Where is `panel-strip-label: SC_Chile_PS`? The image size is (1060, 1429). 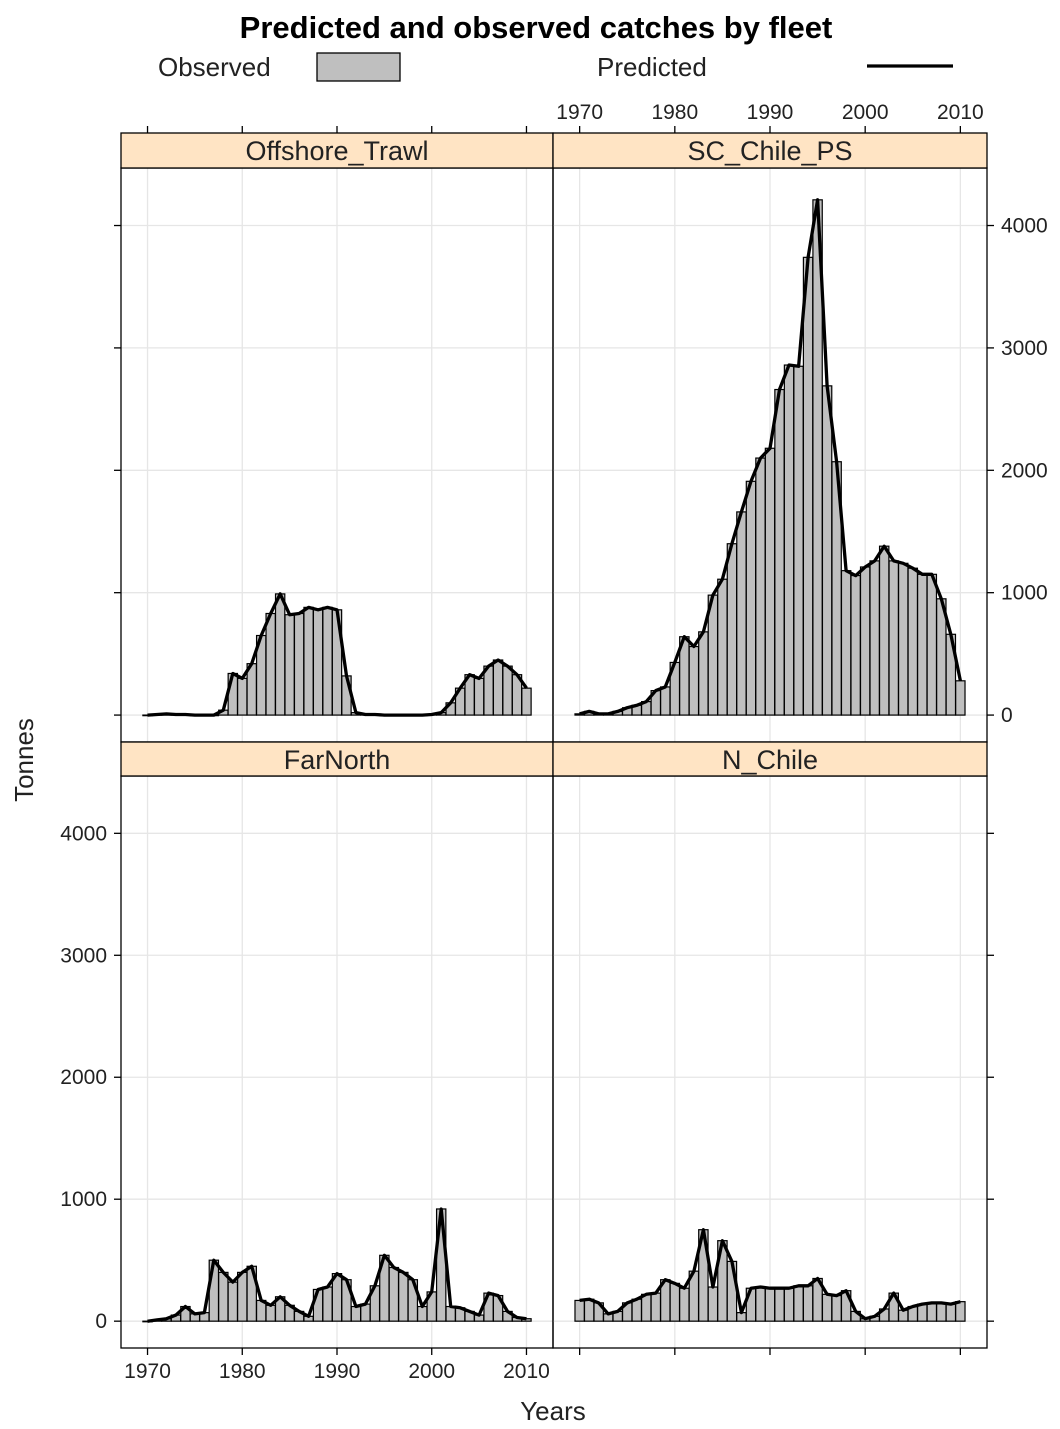 panel-strip-label: SC_Chile_PS is located at coordinates (769, 151).